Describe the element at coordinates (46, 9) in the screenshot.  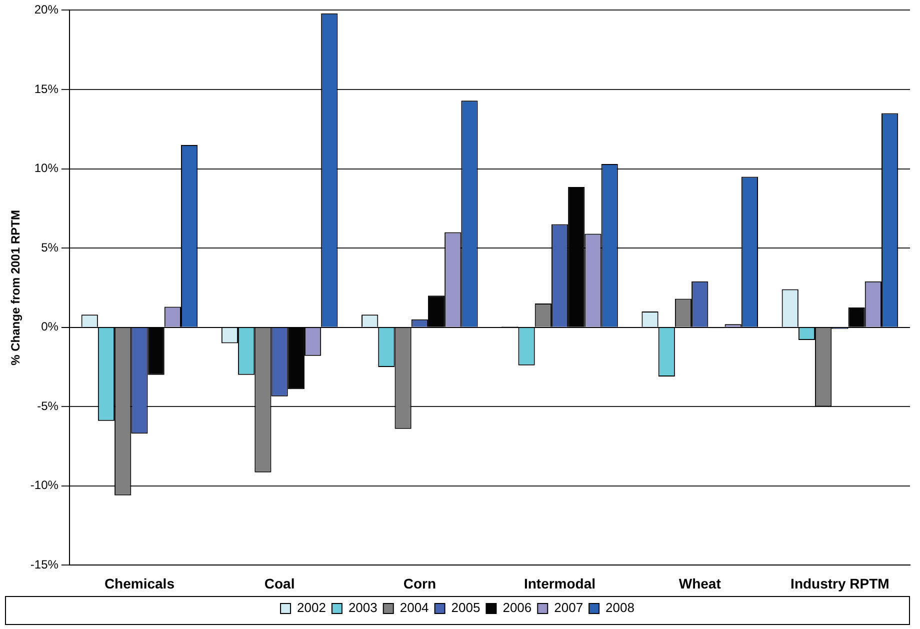
I see `y-tick-label: 20%` at that location.